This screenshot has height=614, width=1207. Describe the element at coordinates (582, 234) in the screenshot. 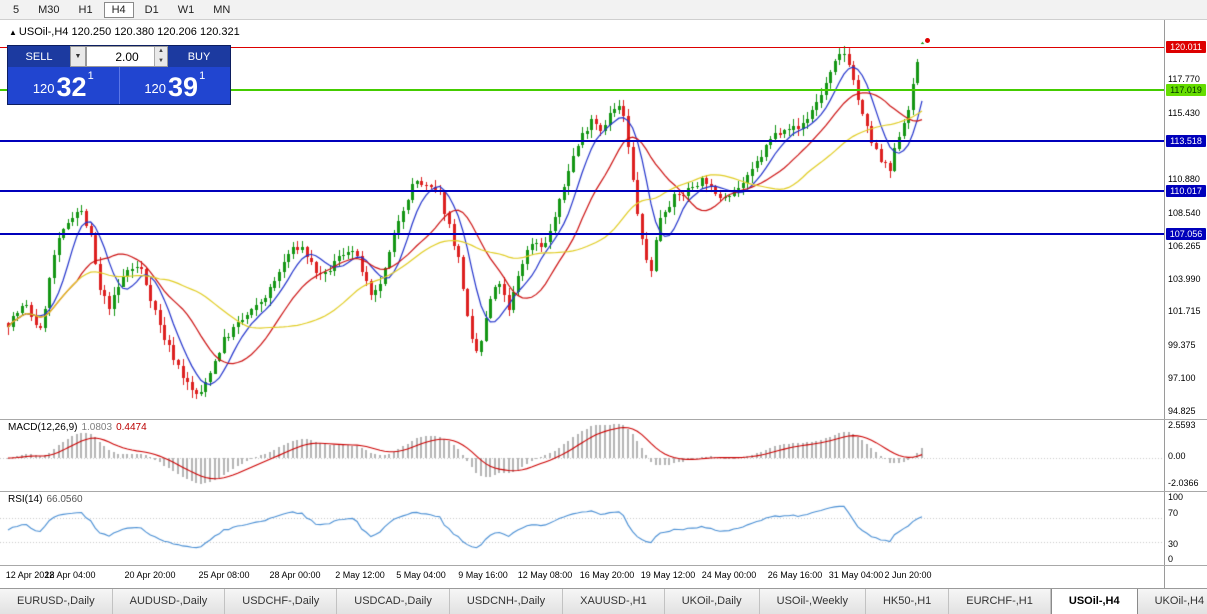

I see `level-line-107.056` at that location.